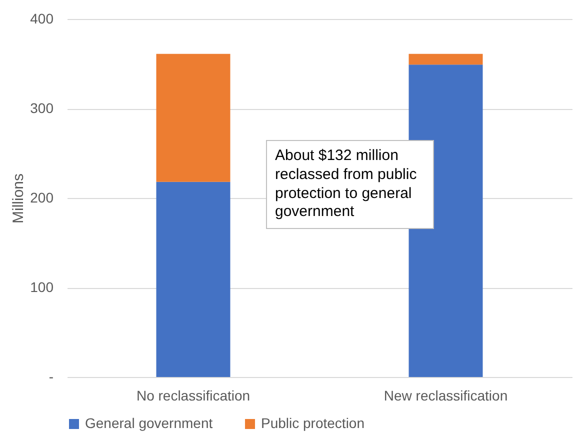 The image size is (576, 437). I want to click on x-tick-label: New reclassification, so click(446, 396).